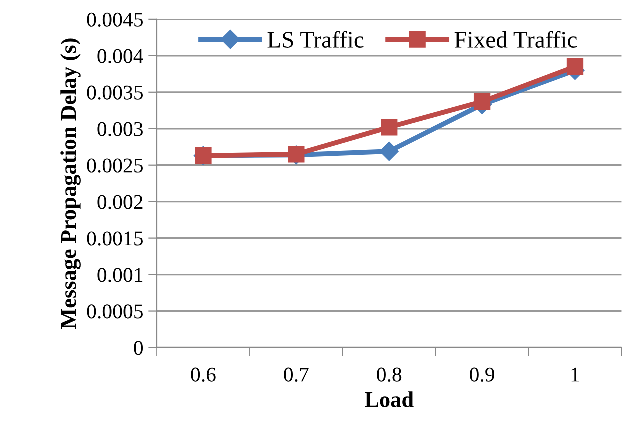  What do you see at coordinates (389, 400) in the screenshot?
I see `x-axis-title: Load` at bounding box center [389, 400].